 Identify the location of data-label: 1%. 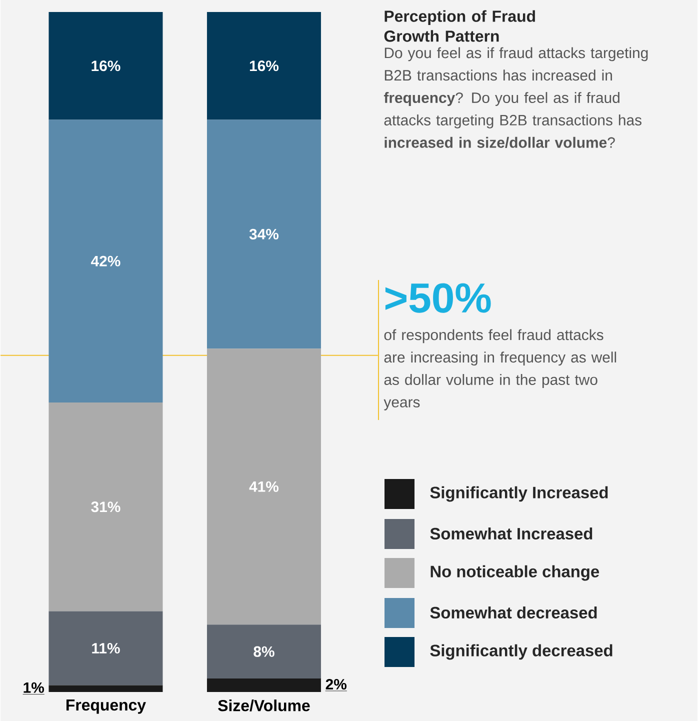
(34, 687).